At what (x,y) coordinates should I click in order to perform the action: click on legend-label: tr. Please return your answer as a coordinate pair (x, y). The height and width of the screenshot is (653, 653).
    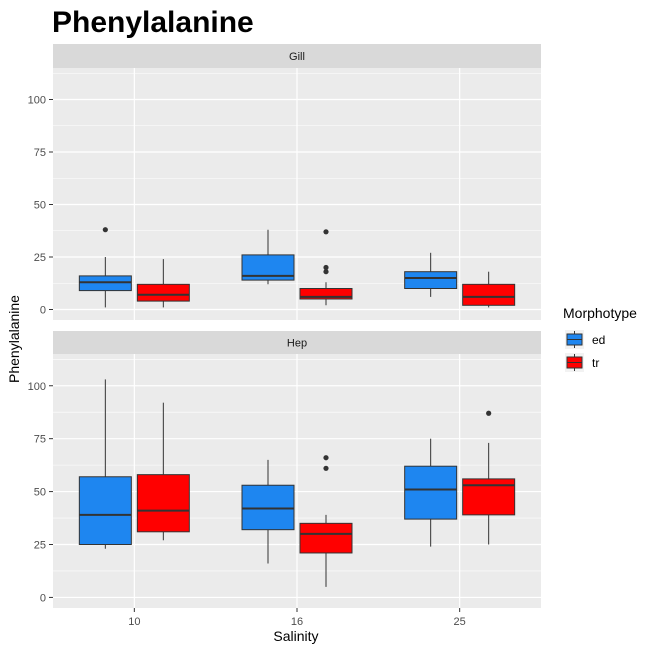
    Looking at the image, I should click on (595, 363).